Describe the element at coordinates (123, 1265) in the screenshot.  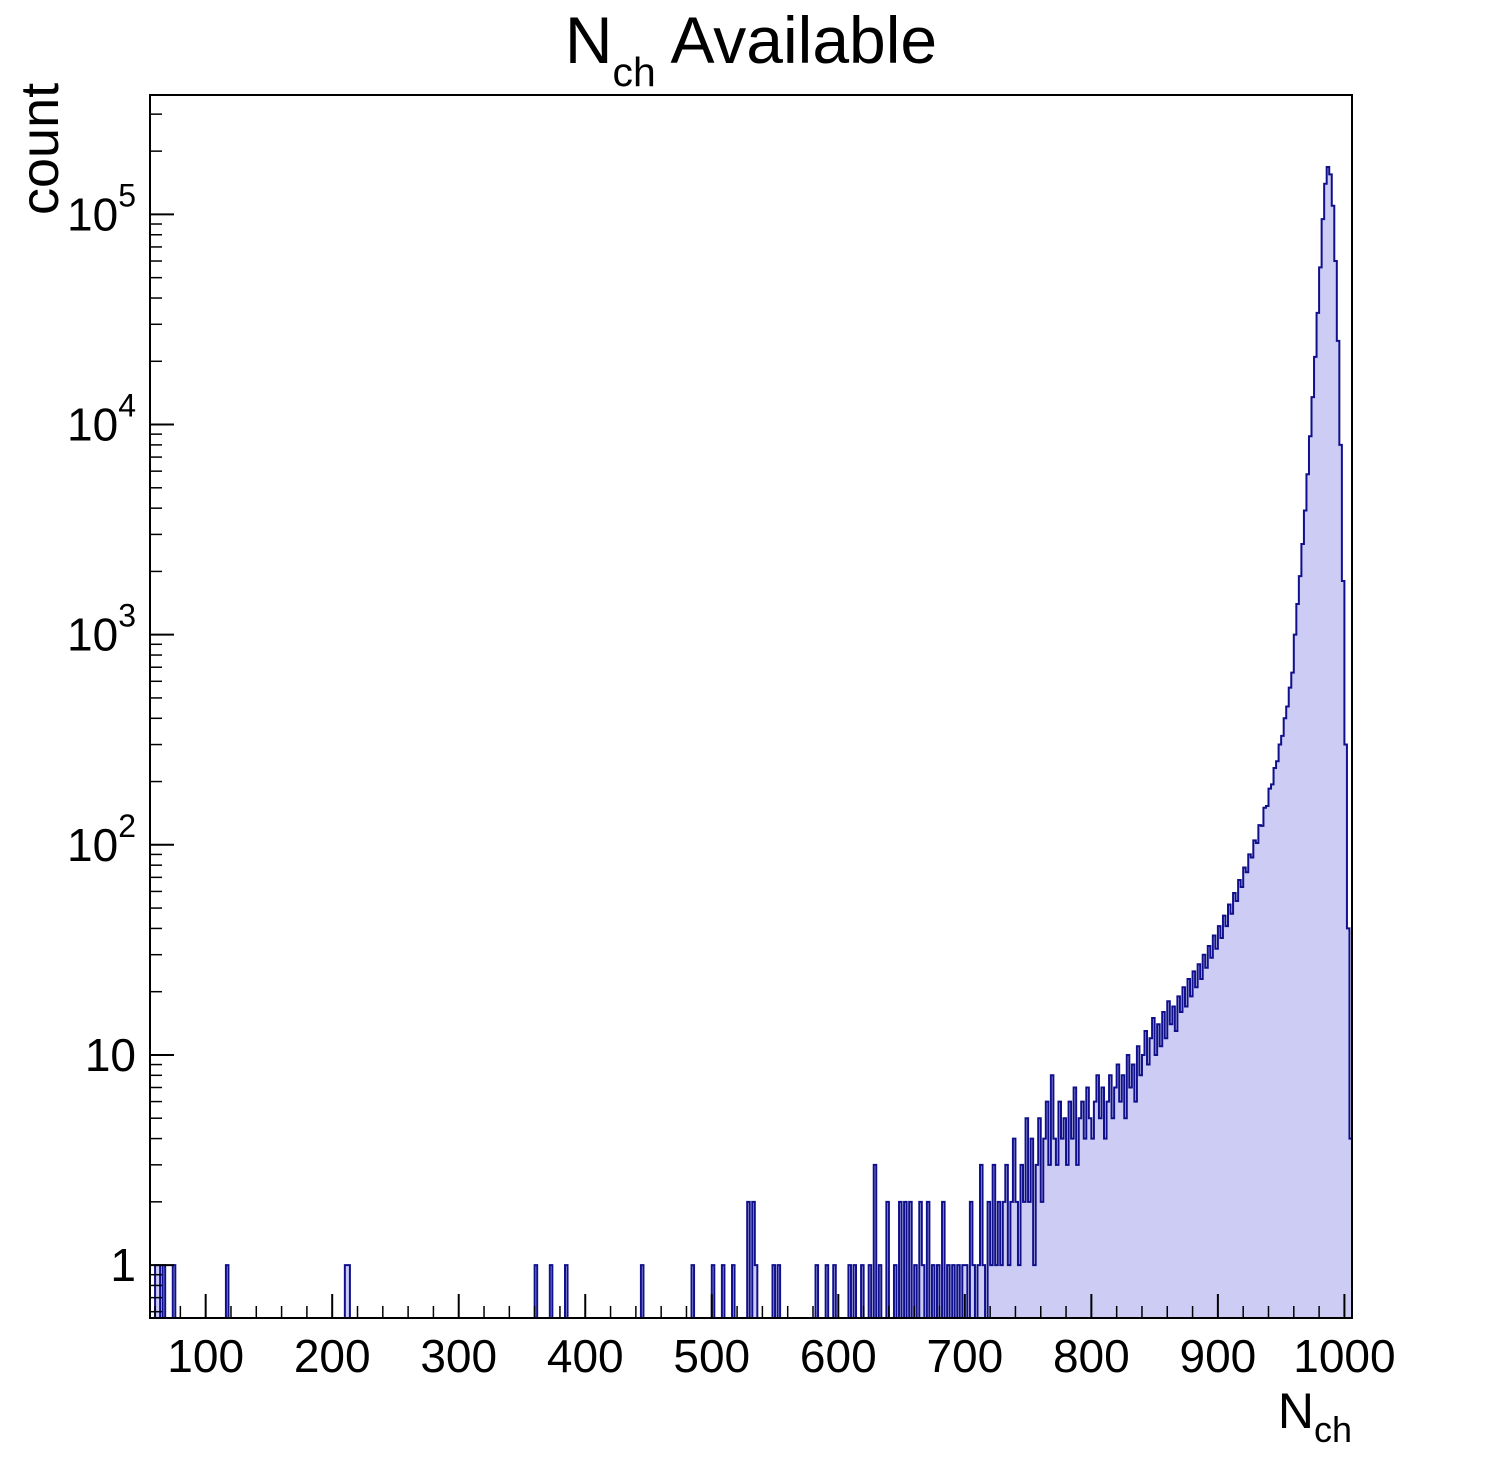
I see `y-tick-label: 1` at that location.